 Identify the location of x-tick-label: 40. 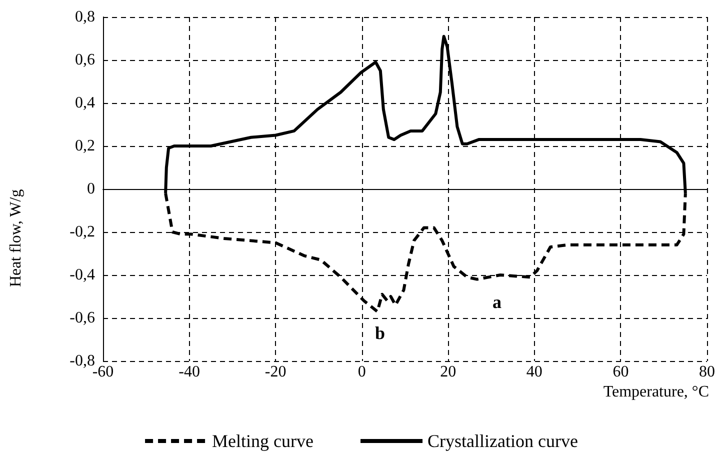
(534, 372).